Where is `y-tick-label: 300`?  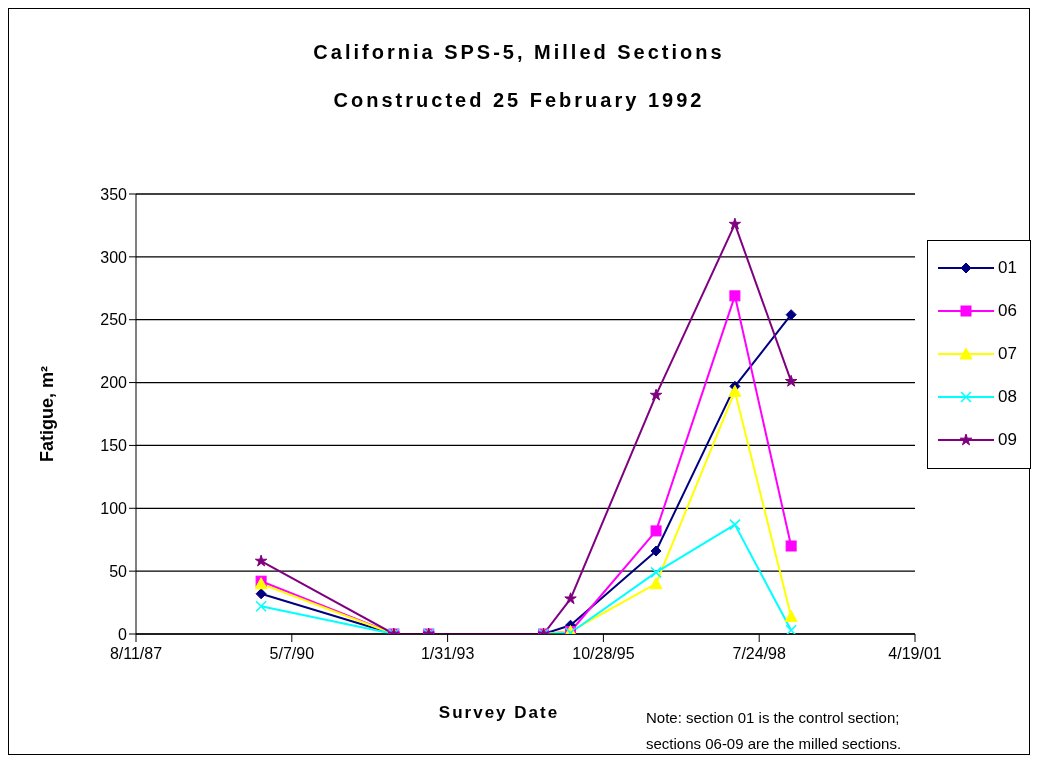
y-tick-label: 300 is located at coordinates (114, 257).